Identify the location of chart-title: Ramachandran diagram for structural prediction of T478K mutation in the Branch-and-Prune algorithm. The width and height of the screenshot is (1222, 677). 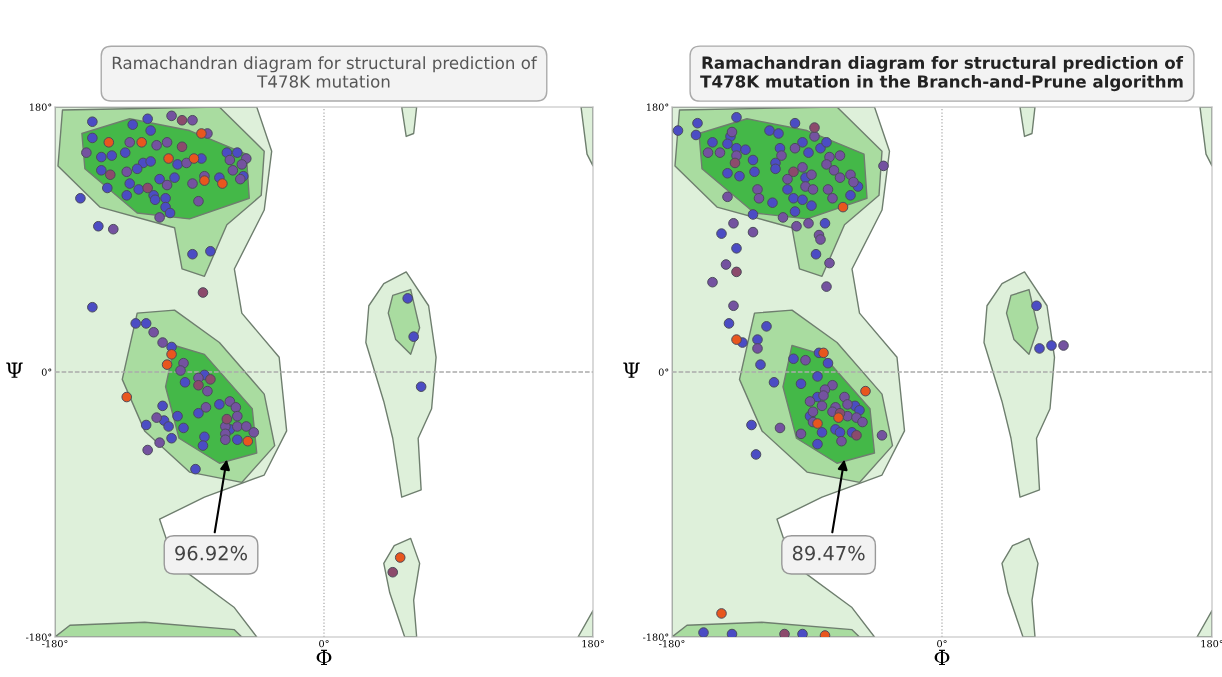
(942, 74).